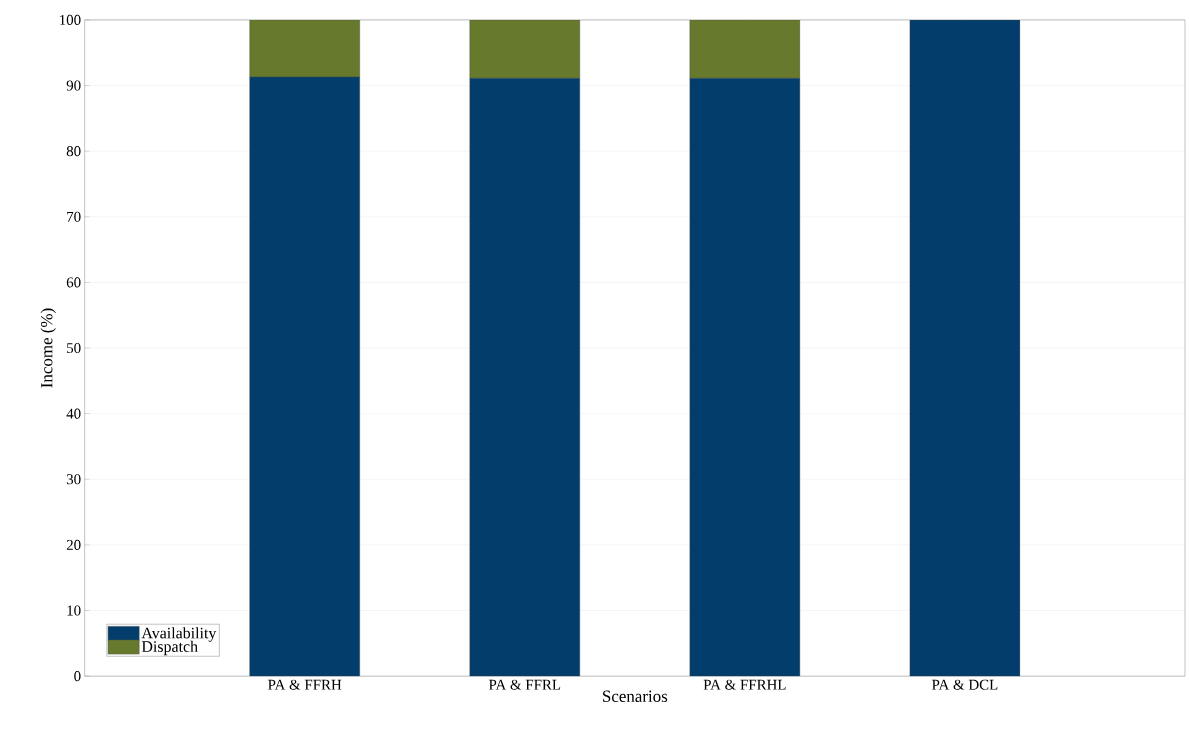 Image resolution: width=1189 pixels, height=737 pixels. I want to click on y-tick-label: 50, so click(74, 348).